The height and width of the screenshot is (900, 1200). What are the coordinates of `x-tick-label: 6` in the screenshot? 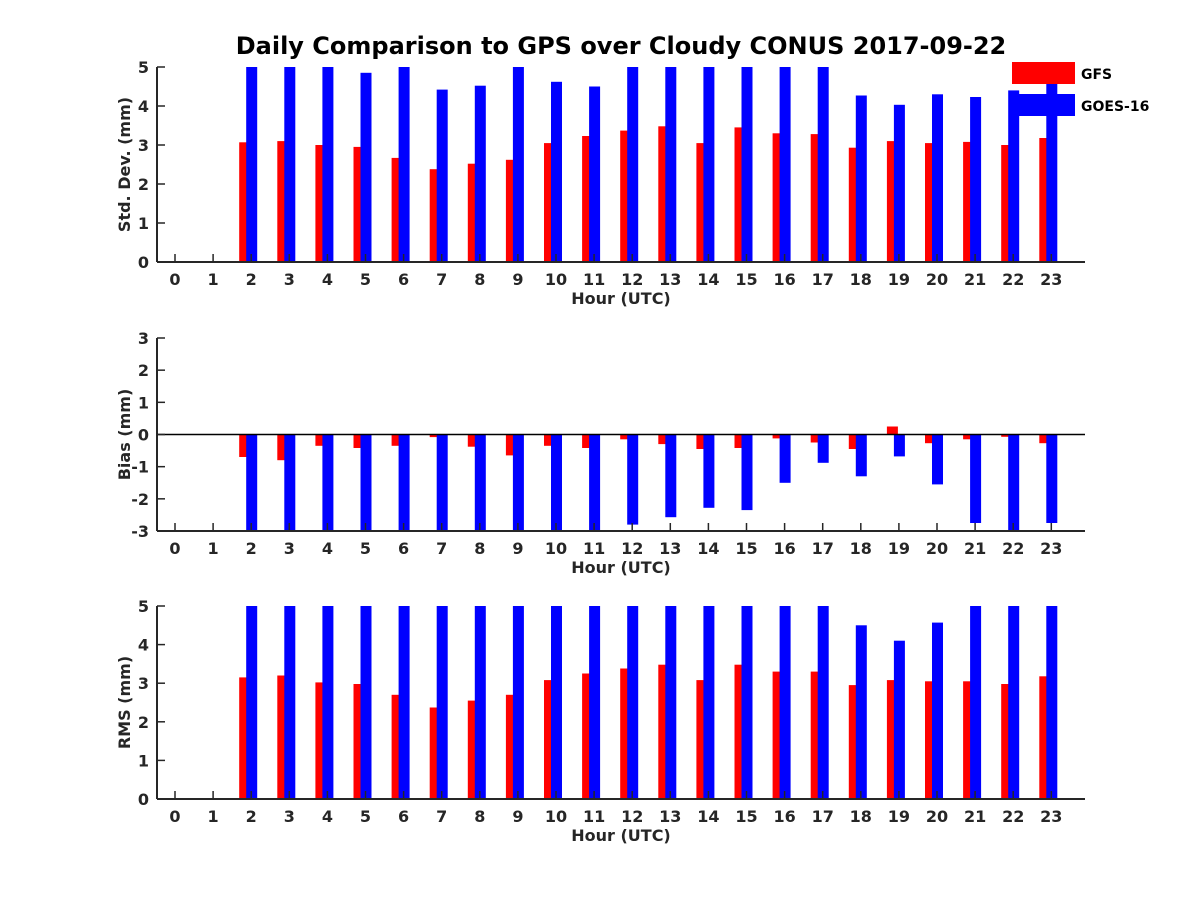 It's located at (403, 279).